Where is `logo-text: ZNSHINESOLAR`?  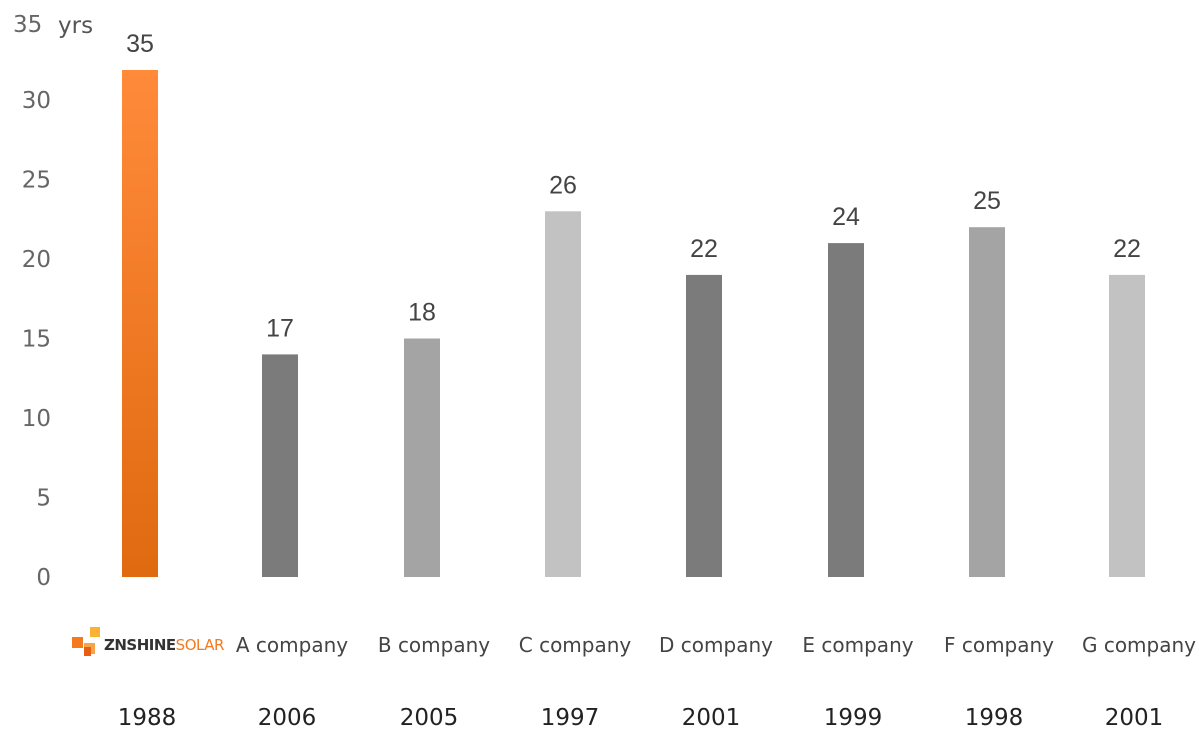 logo-text: ZNSHINESOLAR is located at coordinates (164, 645).